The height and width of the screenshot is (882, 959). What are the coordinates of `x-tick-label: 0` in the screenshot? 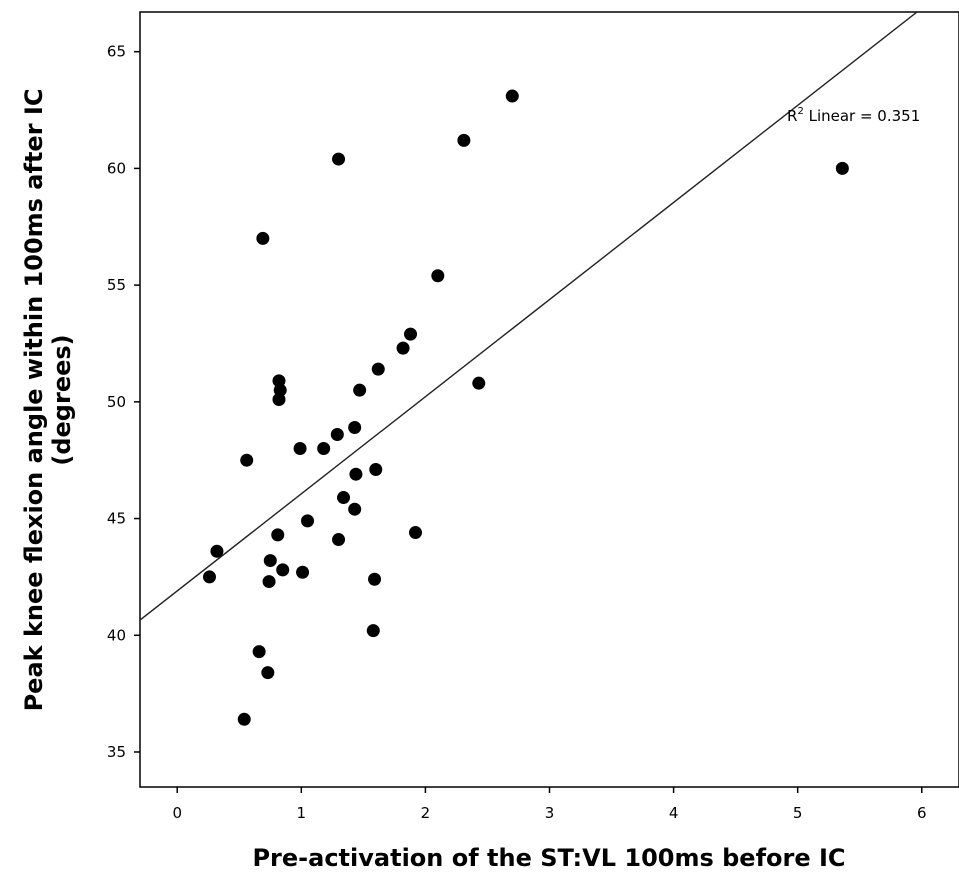 It's located at (177, 813).